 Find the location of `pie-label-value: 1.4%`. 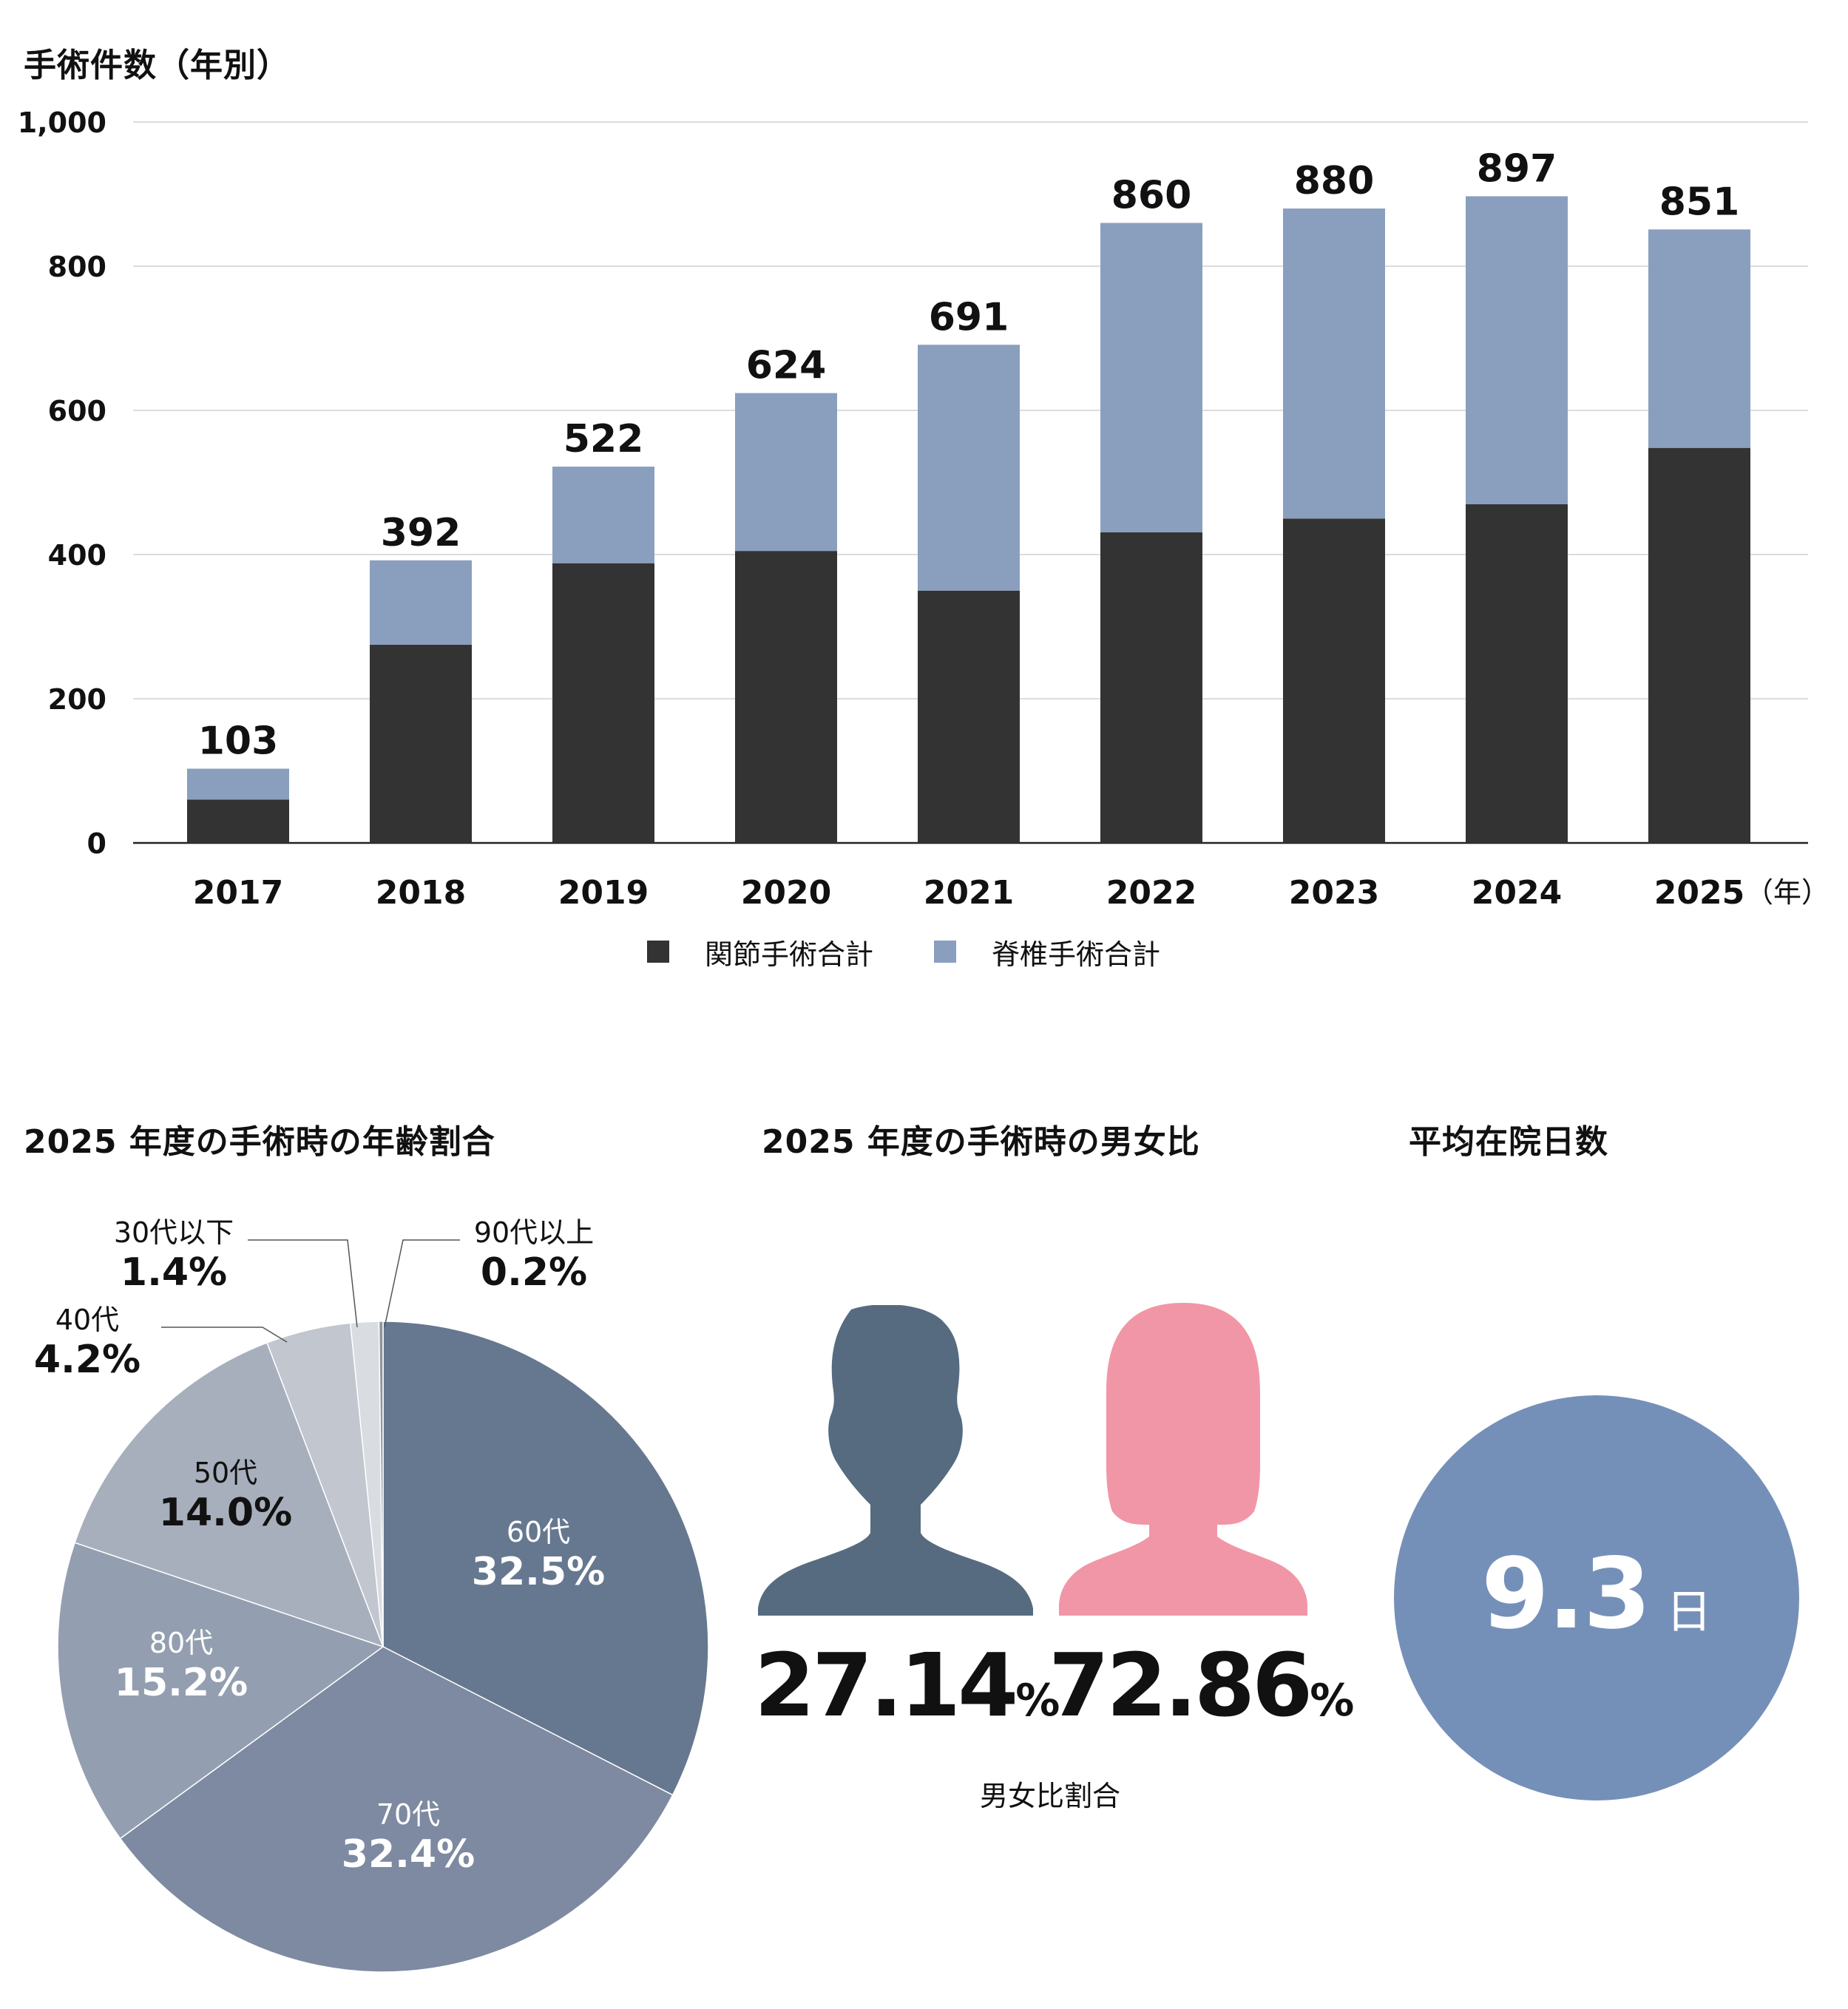

pie-label-value: 1.4% is located at coordinates (174, 1272).